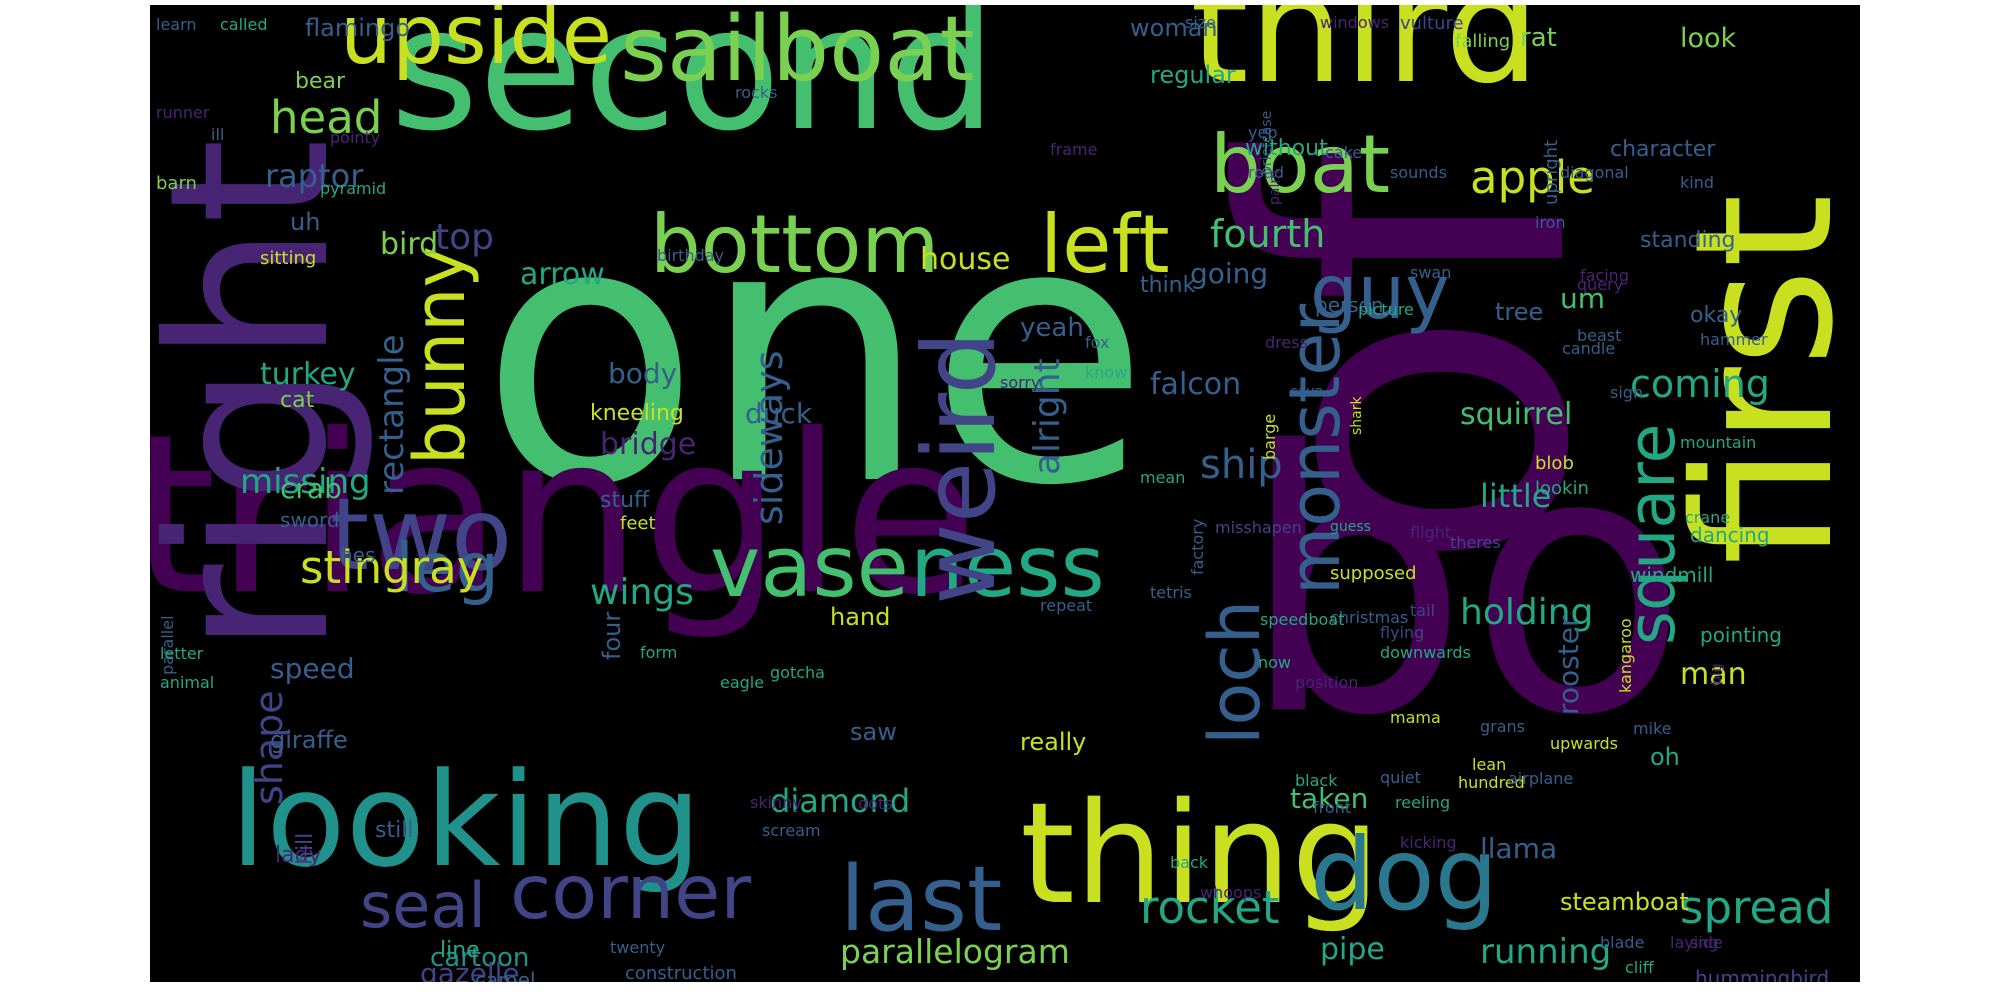  What do you see at coordinates (1516, 414) in the screenshot?
I see `word-squirrel: squirrel` at bounding box center [1516, 414].